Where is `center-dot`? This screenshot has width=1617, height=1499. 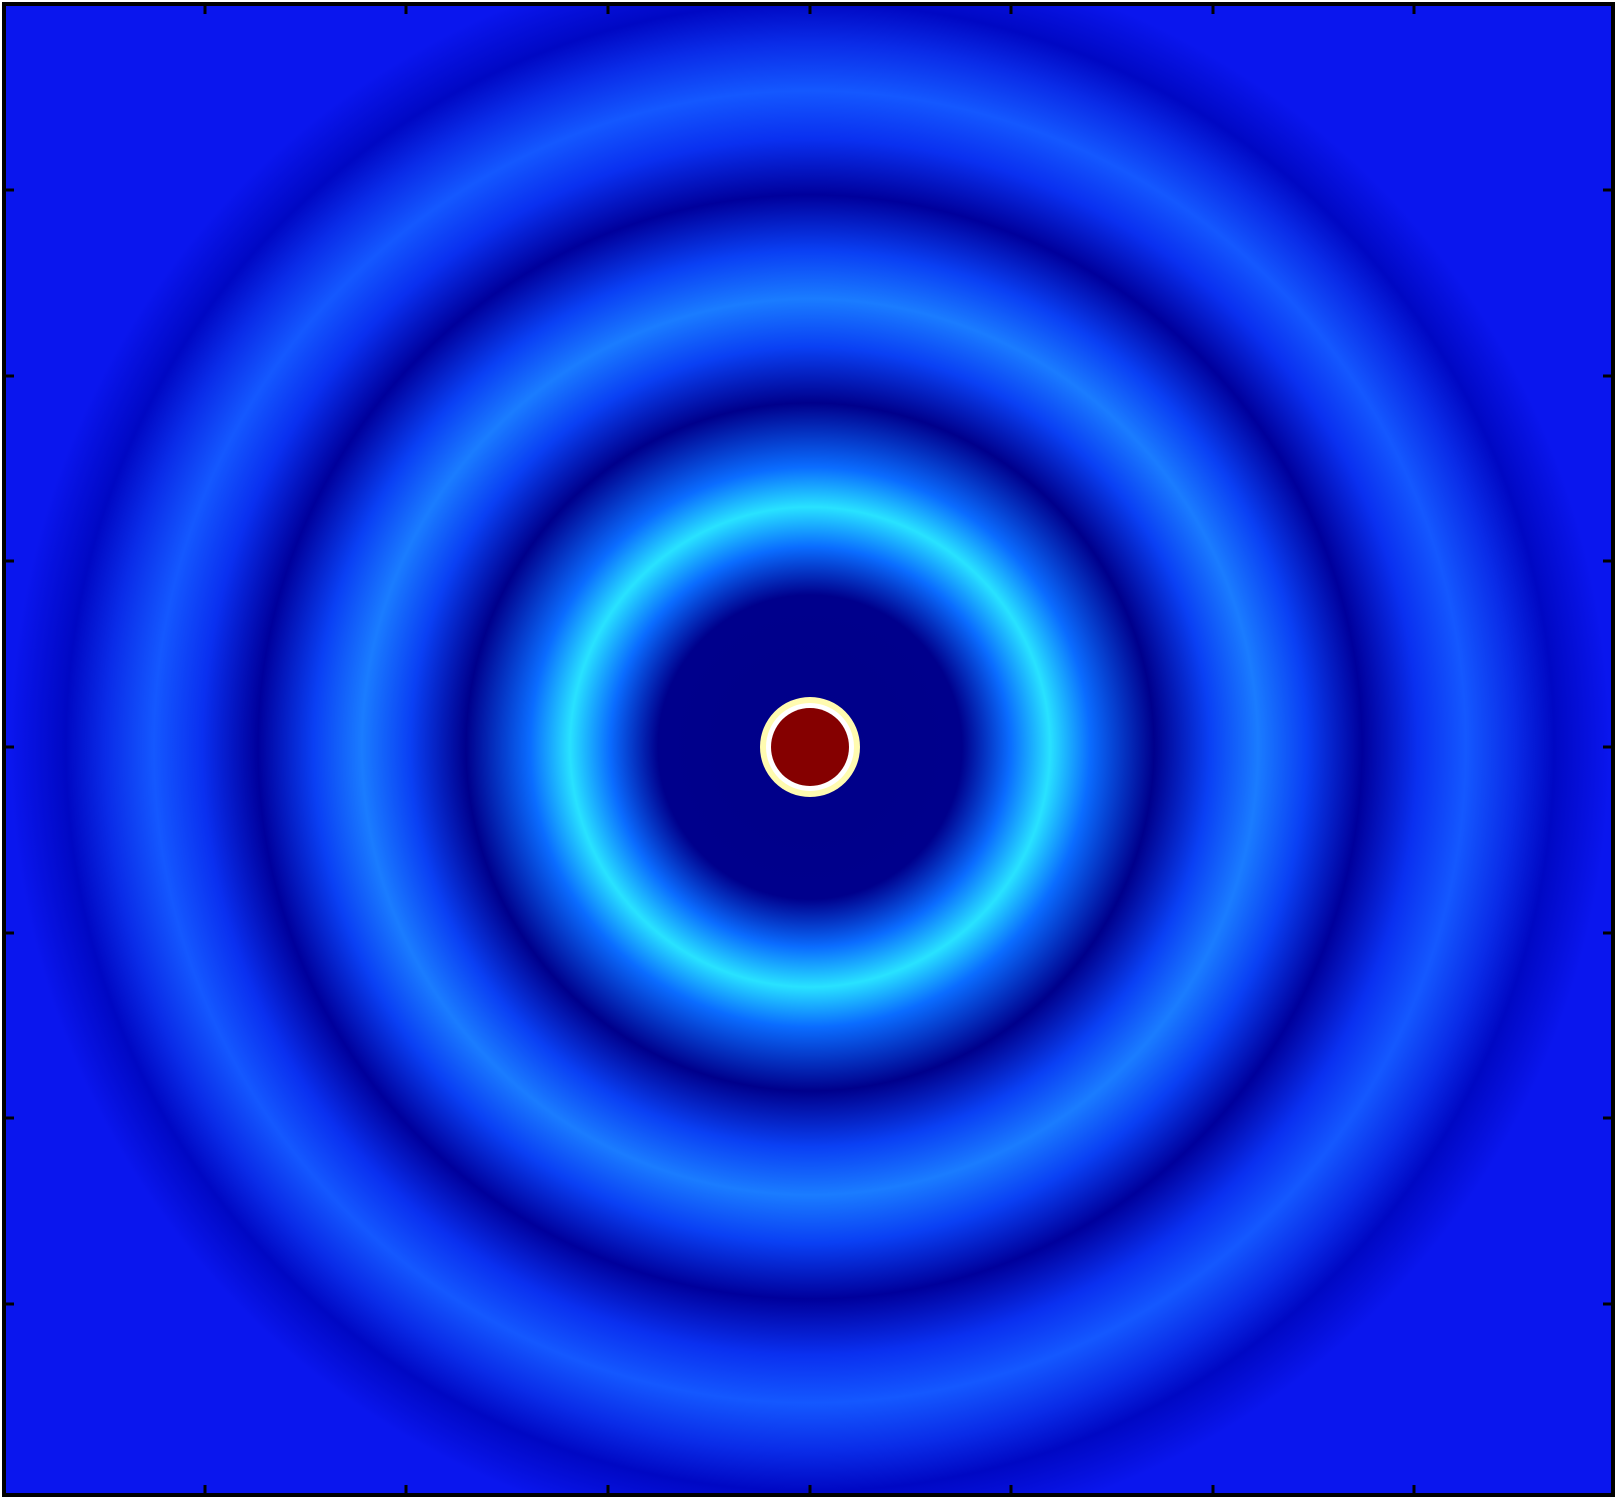 center-dot is located at coordinates (810, 747).